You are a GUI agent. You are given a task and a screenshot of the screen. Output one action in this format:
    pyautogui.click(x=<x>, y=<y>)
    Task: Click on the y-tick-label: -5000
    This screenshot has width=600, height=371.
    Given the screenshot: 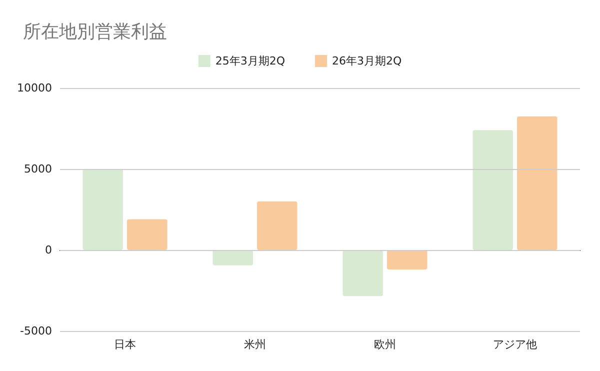 What is the action you would take?
    pyautogui.click(x=36, y=331)
    